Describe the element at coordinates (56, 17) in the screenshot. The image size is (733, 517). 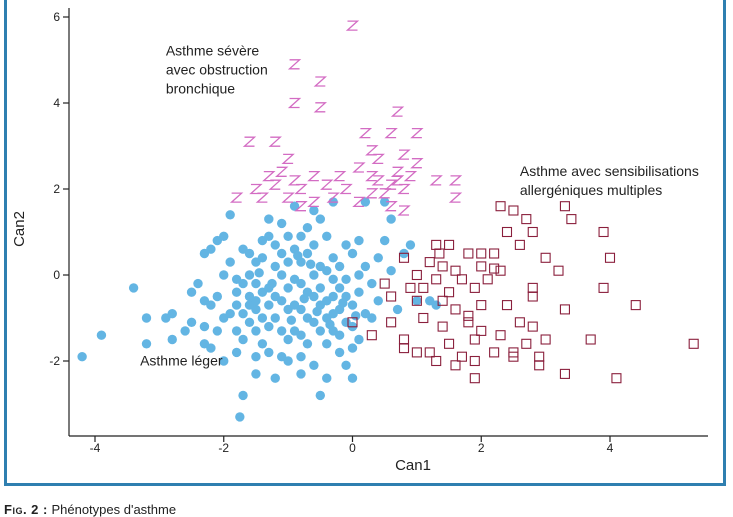
I see `y-tick-label: 6` at that location.